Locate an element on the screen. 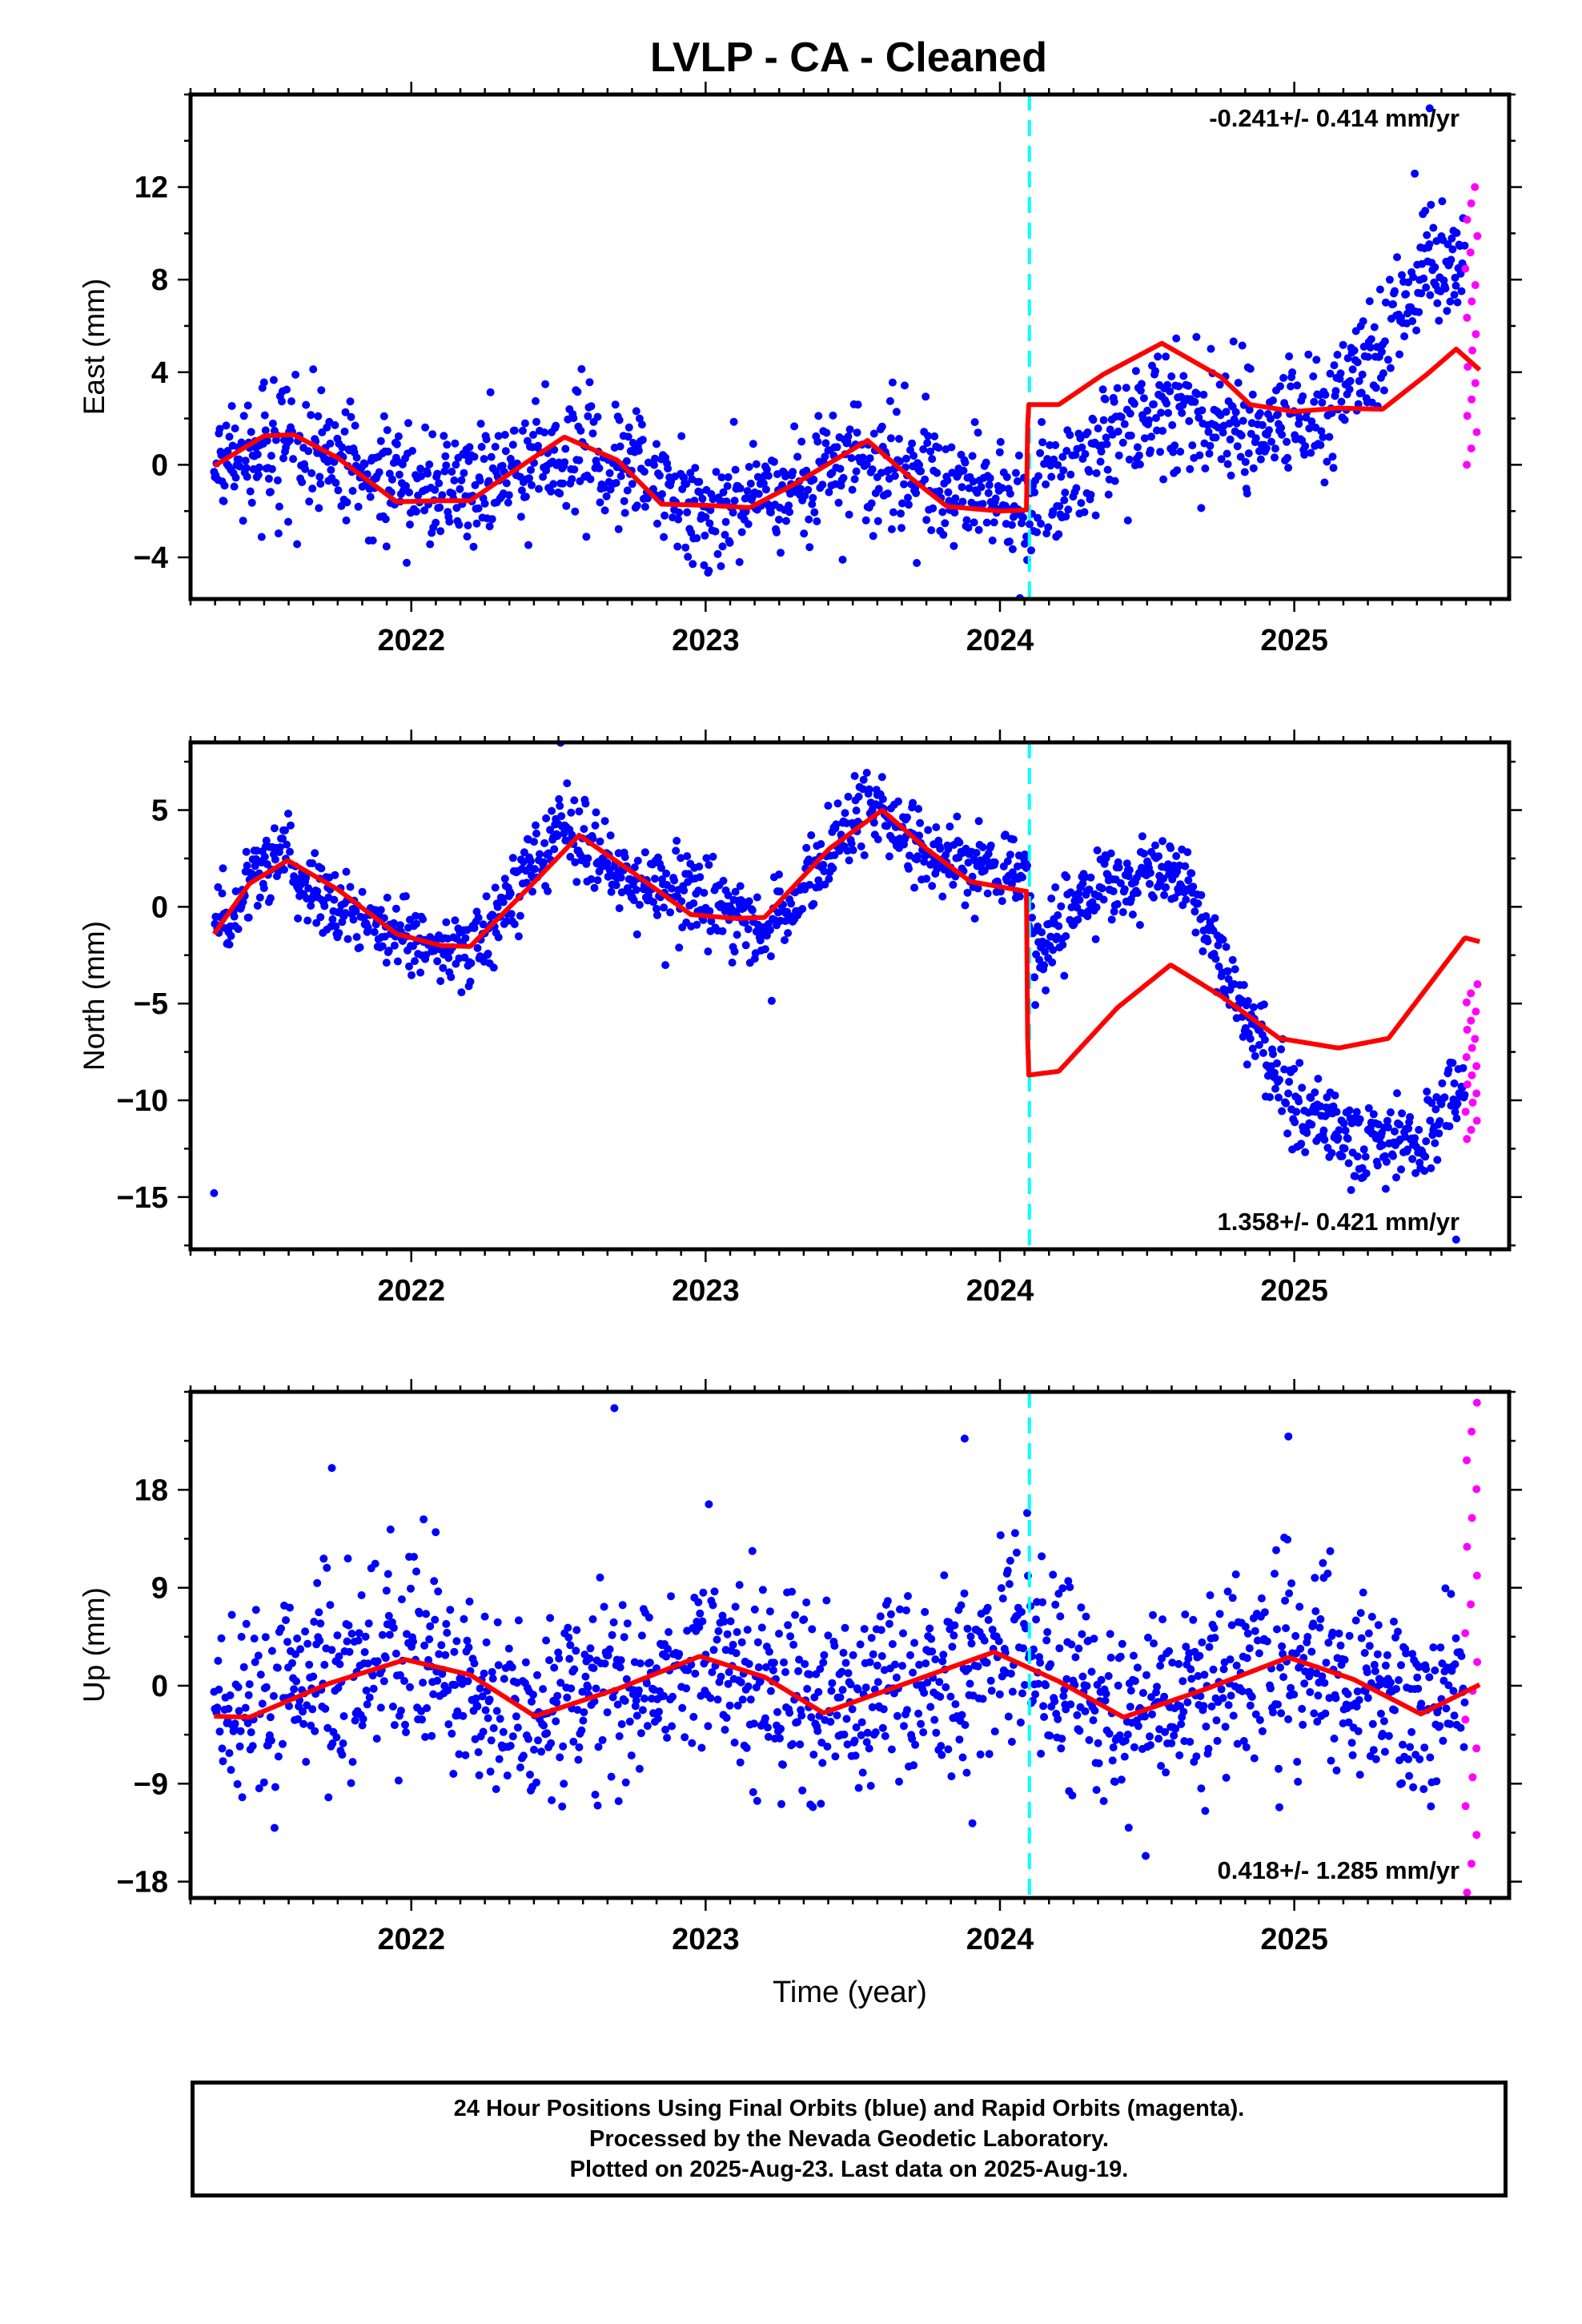 The height and width of the screenshot is (2324, 1582). y-tick-label: 0 is located at coordinates (159, 1686).